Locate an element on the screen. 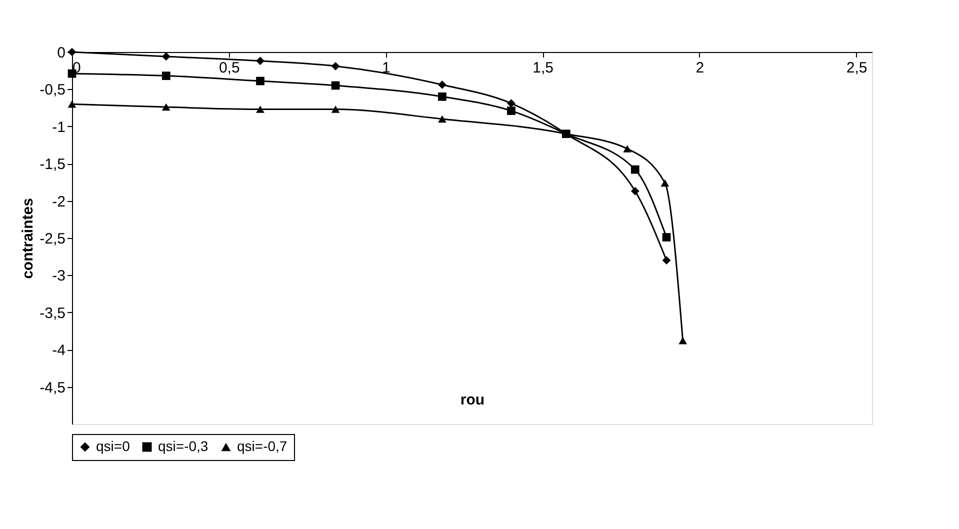 The width and height of the screenshot is (959, 529). y-tick-label: -1 is located at coordinates (59, 127).